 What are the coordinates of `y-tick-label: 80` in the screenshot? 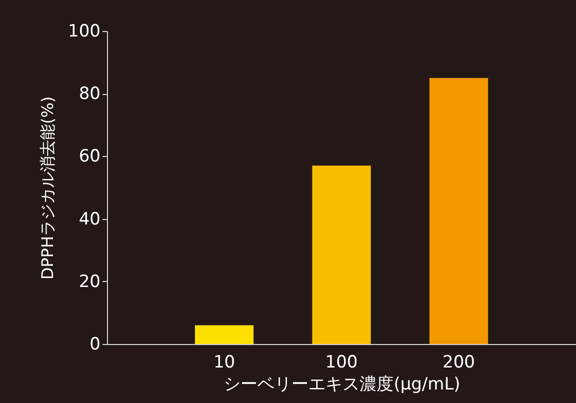 It's located at (89, 94).